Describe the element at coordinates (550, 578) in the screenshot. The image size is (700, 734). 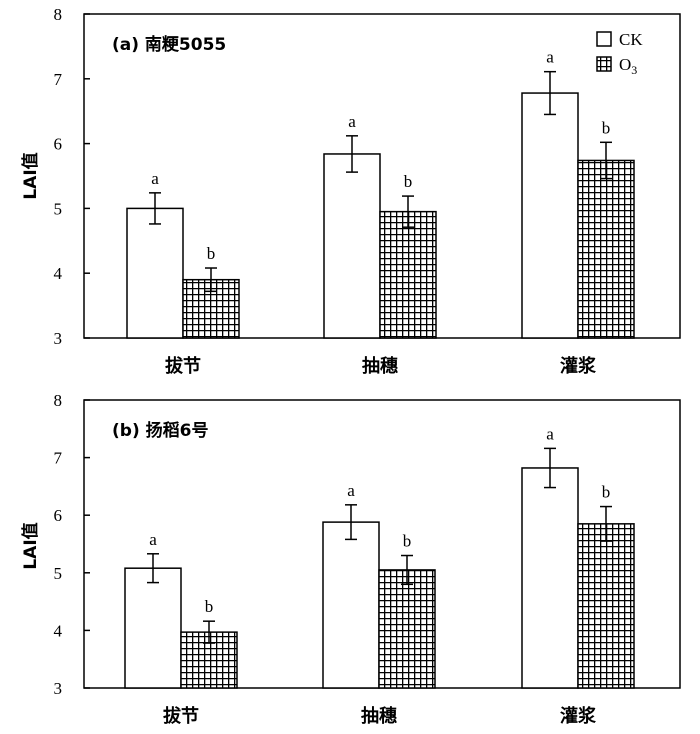
I see `bar-b-s0-c2` at that location.